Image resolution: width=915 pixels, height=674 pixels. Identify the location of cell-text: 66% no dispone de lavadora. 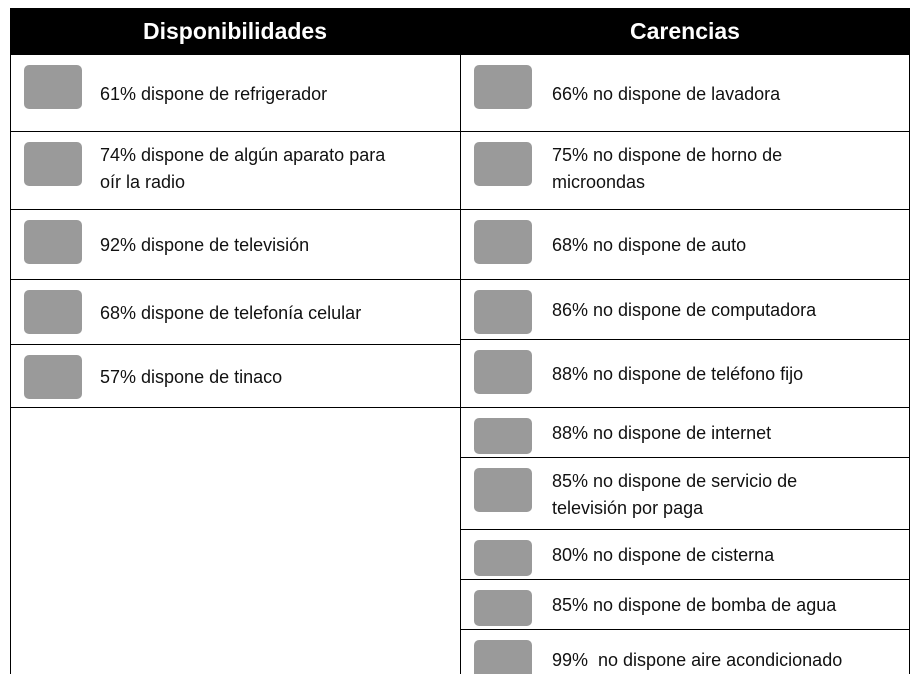
(666, 93).